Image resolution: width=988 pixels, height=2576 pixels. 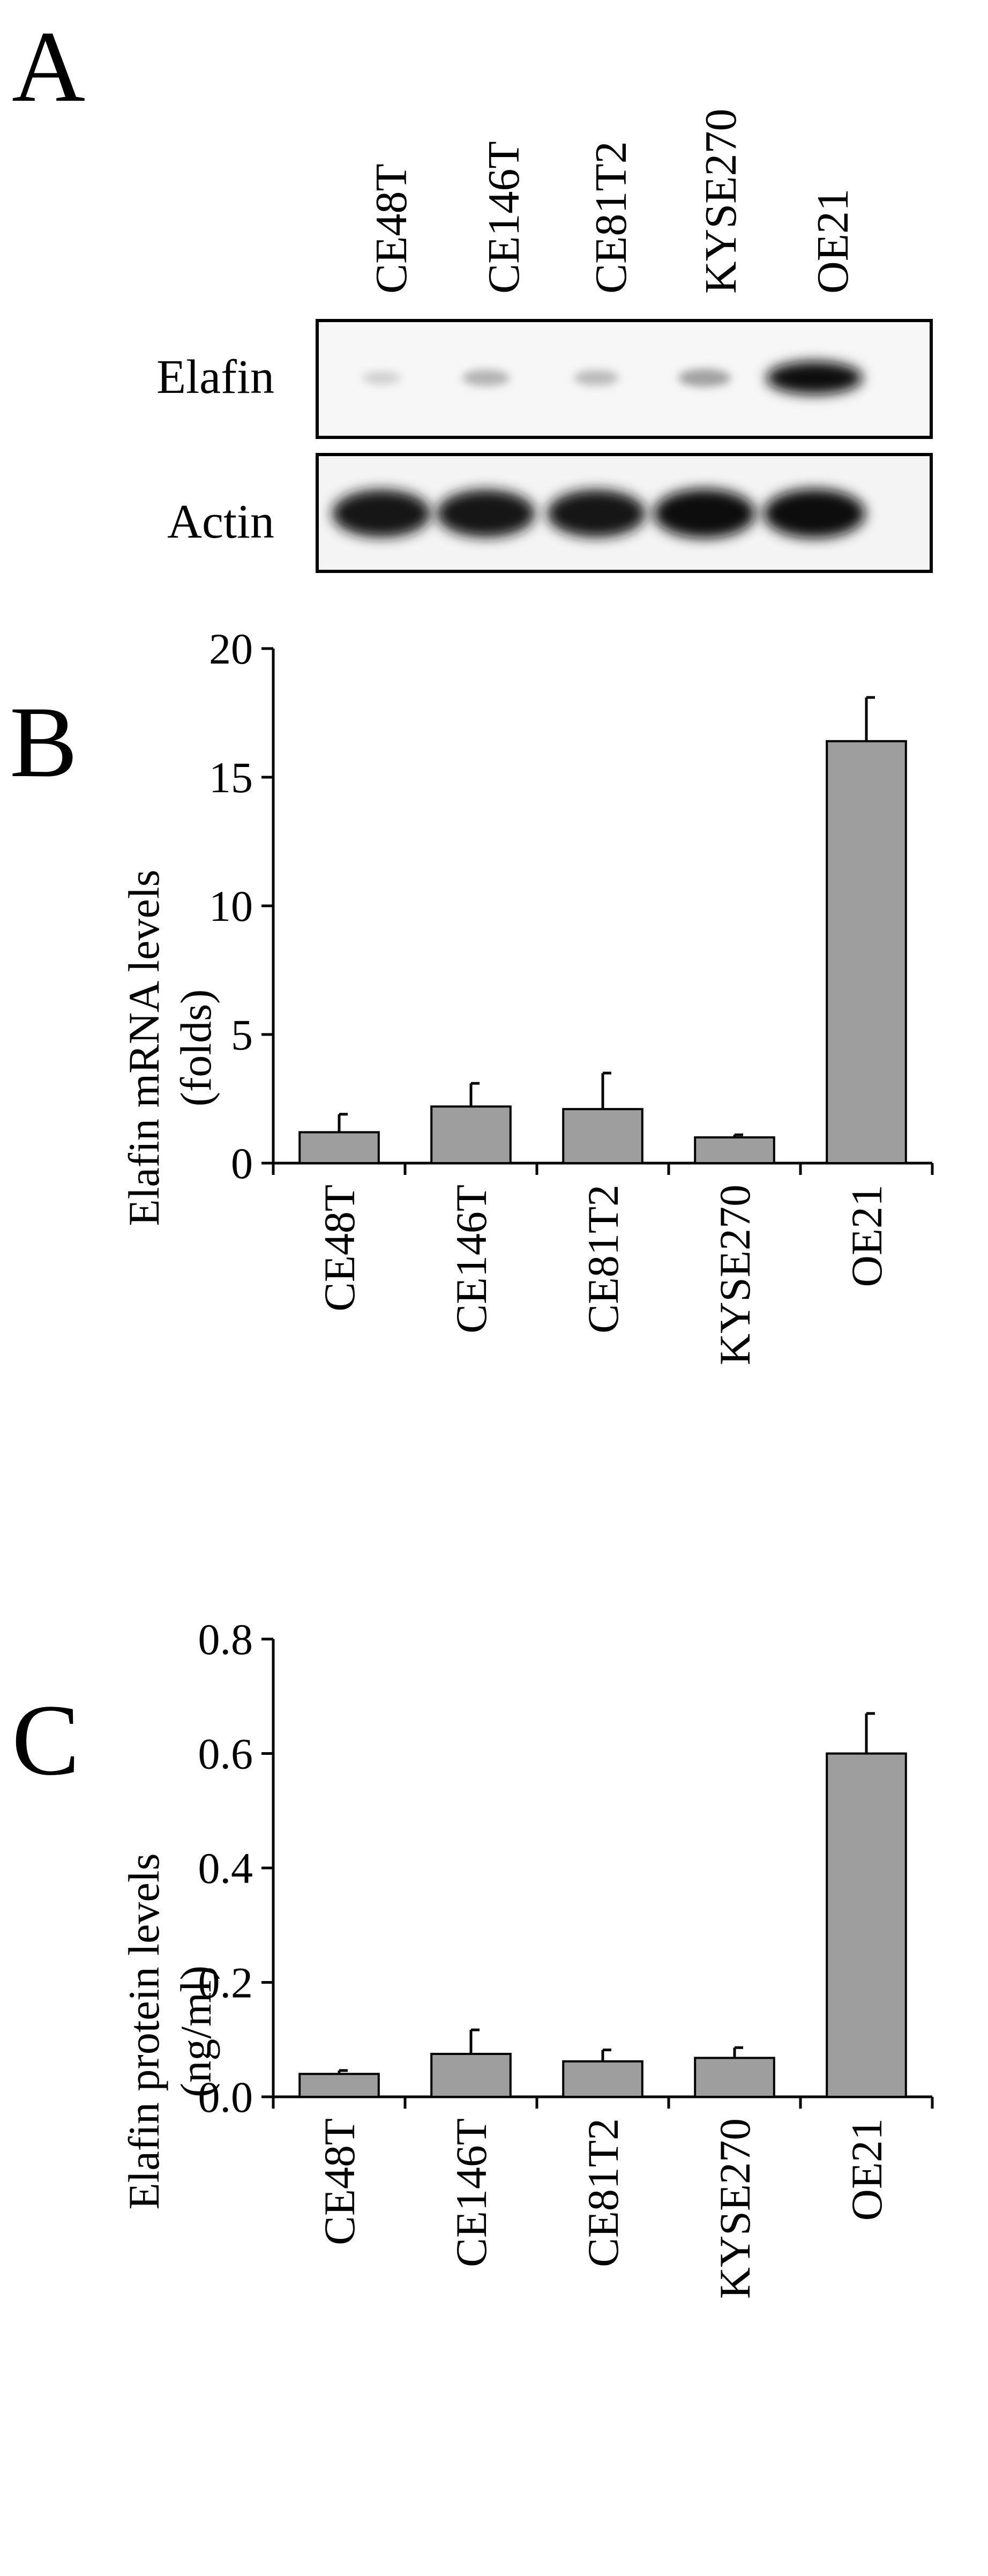 I want to click on panel-a-letter: A, so click(x=49, y=67).